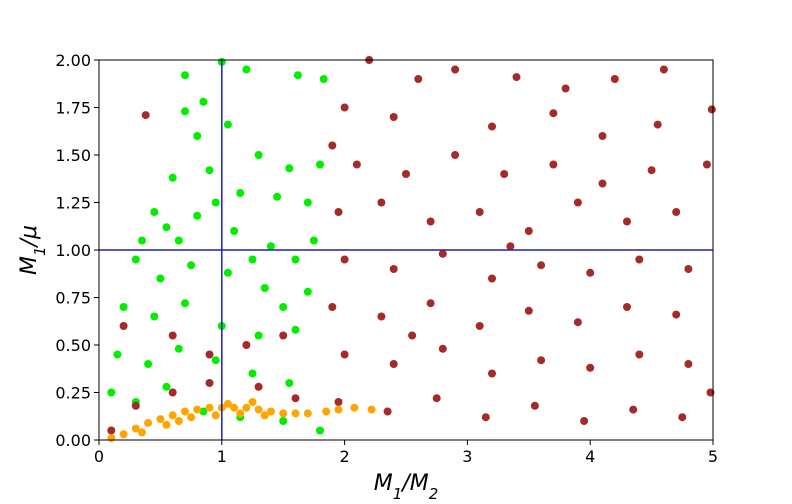 The width and height of the screenshot is (792, 504). What do you see at coordinates (467, 456) in the screenshot?
I see `x-tick-label: 3` at bounding box center [467, 456].